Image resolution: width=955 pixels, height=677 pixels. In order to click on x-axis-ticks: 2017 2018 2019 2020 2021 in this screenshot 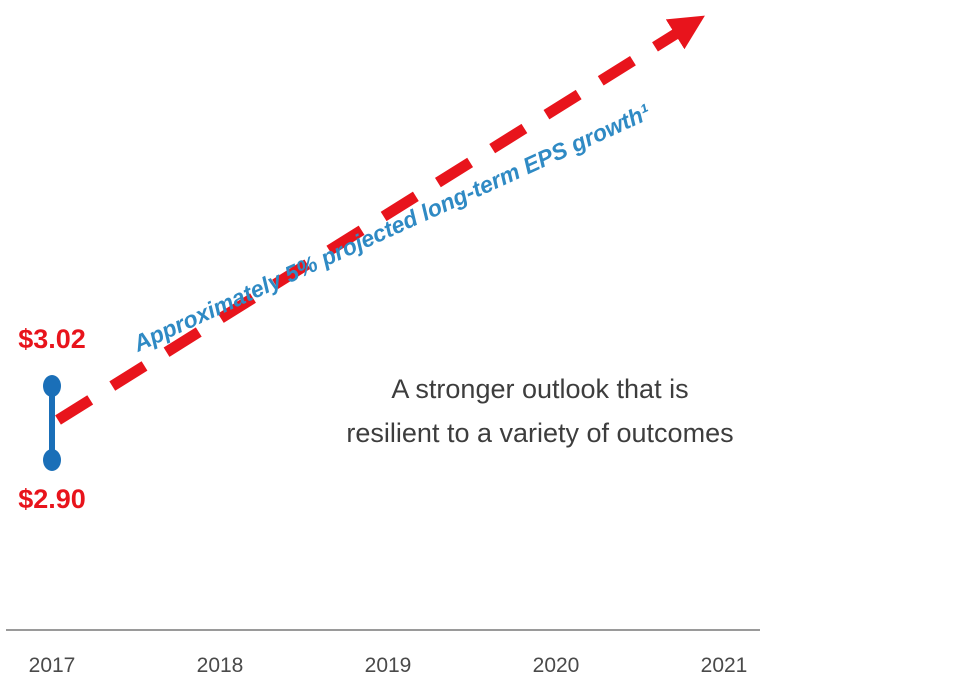, I will do `click(388, 665)`.